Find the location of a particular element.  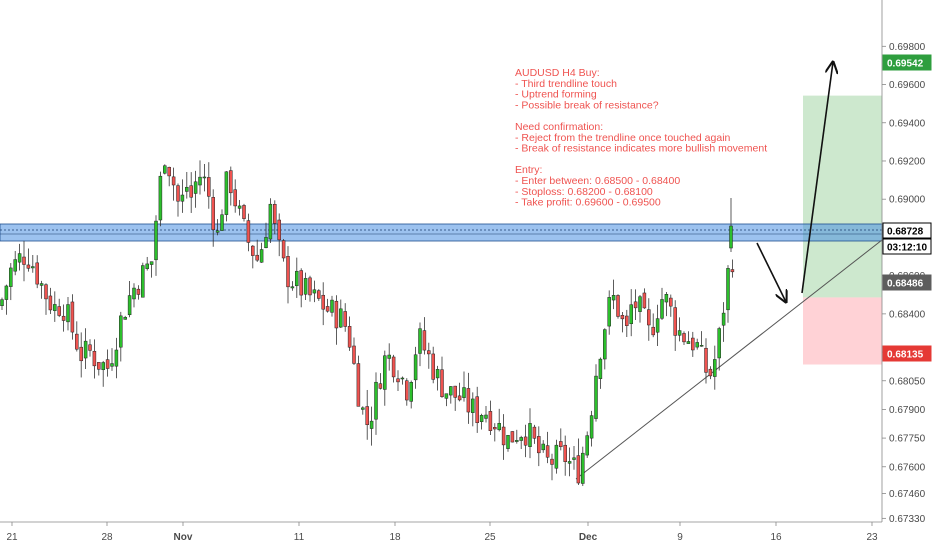

annotation-line: AUDUSD H4 Buy: is located at coordinates (557, 73).